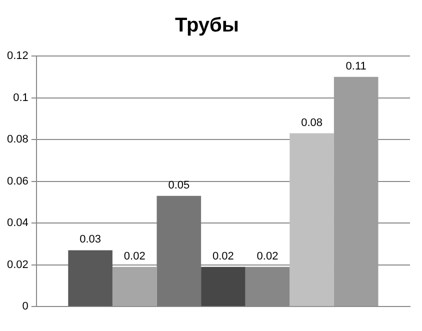  Describe the element at coordinates (20, 98) in the screenshot. I see `y-tick-label: 0.1` at that location.